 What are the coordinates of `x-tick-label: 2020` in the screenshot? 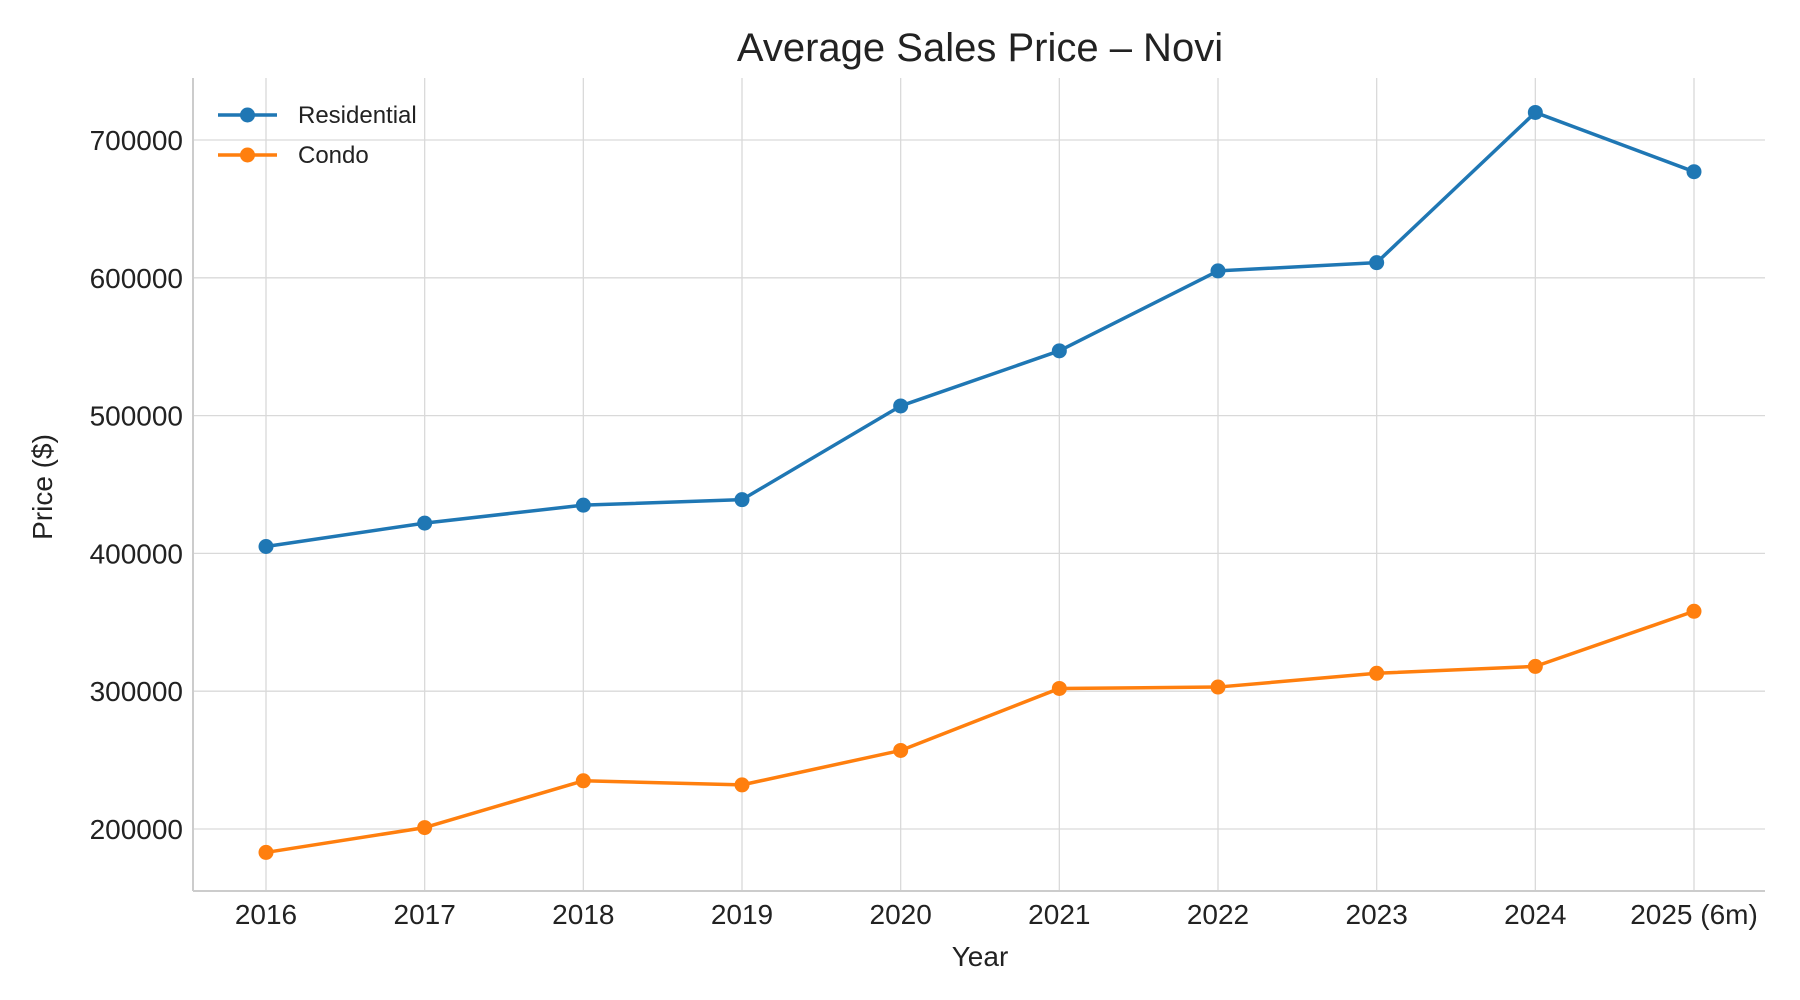 It's located at (901, 914).